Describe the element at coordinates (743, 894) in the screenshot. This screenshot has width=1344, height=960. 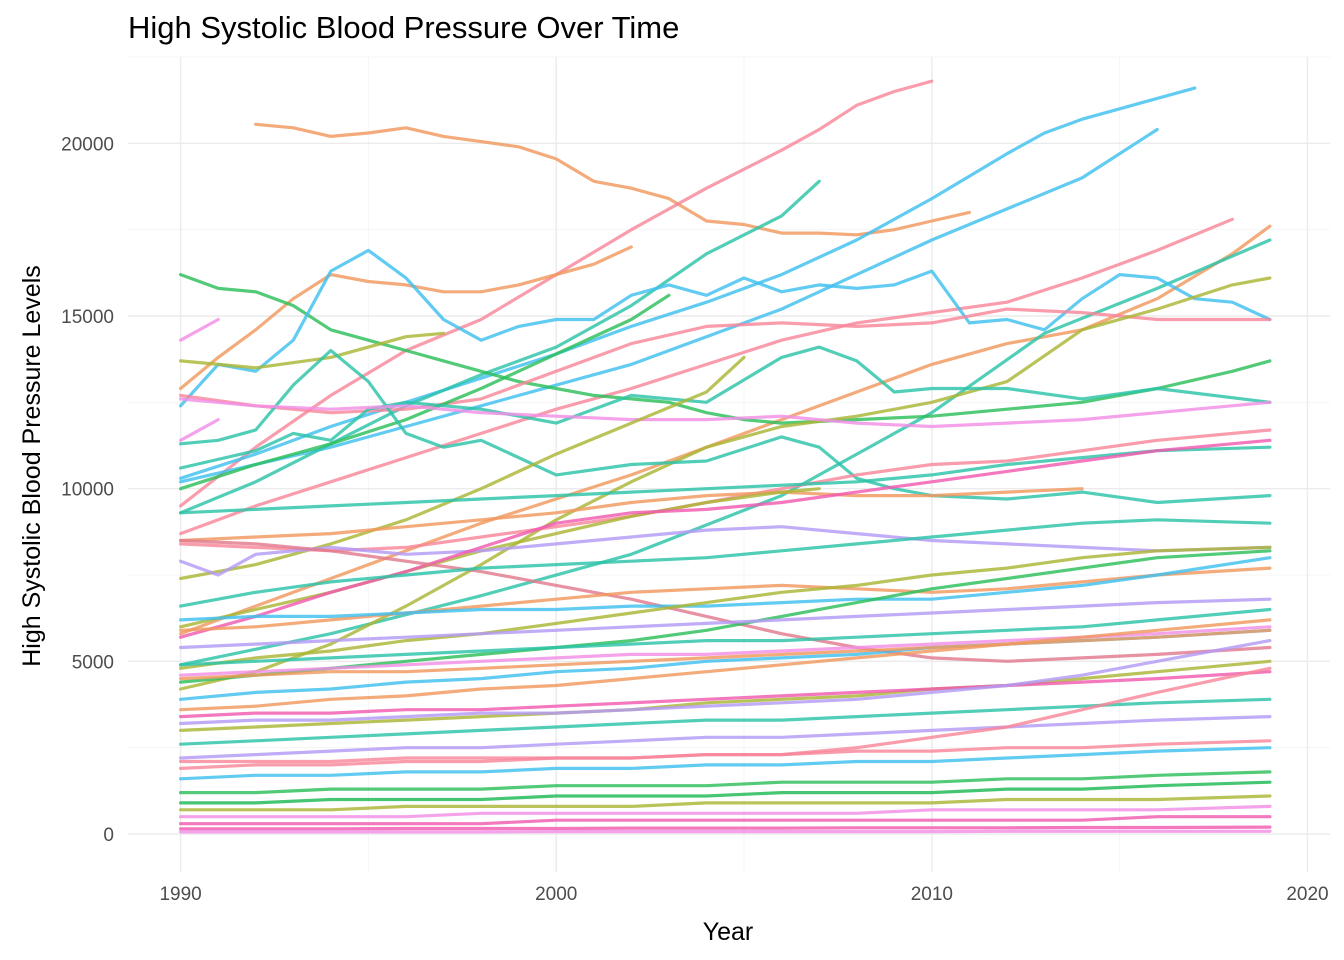
I see `x-tick-labels: 1990 2000 2010 2020` at that location.